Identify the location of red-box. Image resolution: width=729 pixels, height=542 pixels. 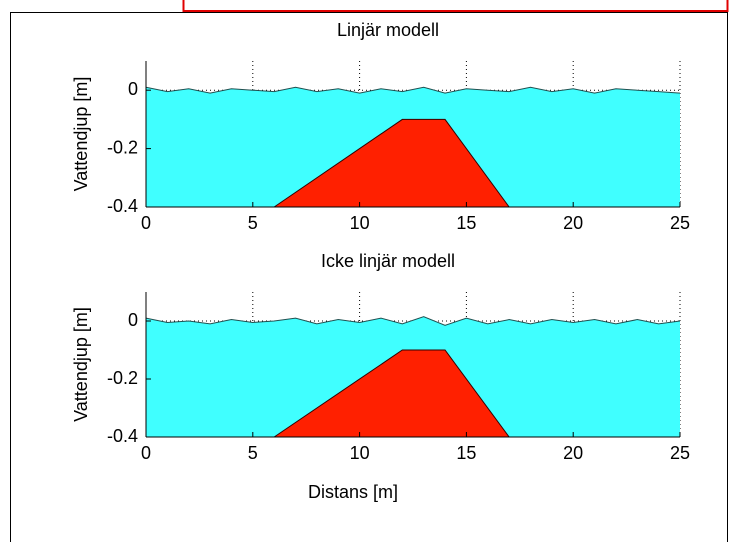
(455, 6).